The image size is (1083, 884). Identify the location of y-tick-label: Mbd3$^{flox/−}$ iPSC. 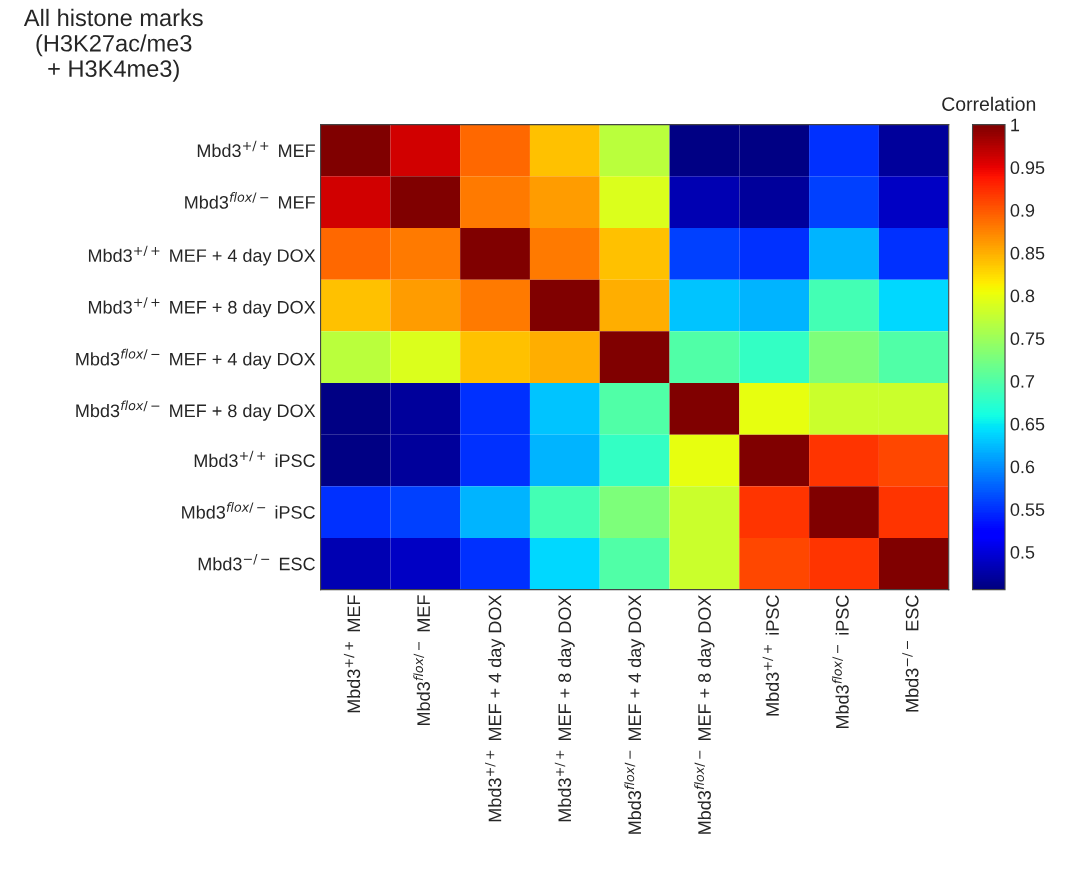
(248, 510).